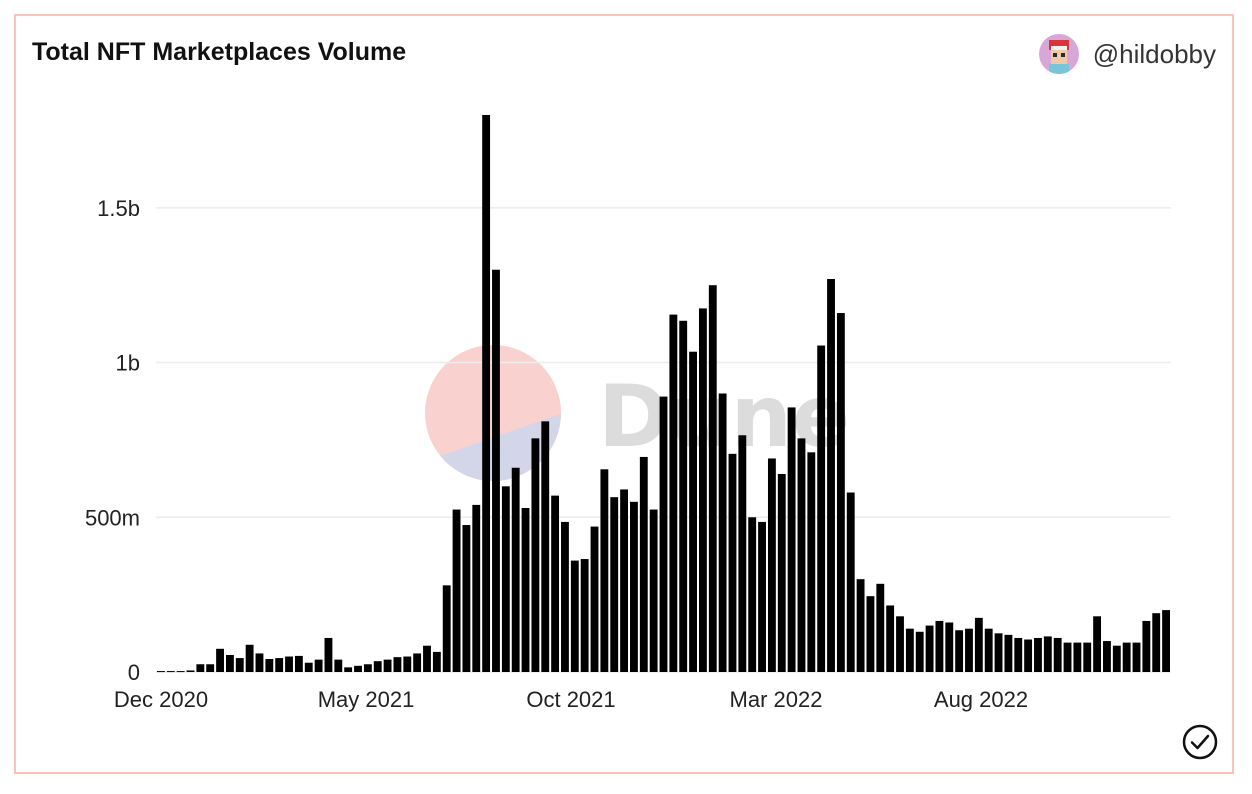 This screenshot has width=1252, height=794. I want to click on author-badge: @hildobby, so click(1127, 54).